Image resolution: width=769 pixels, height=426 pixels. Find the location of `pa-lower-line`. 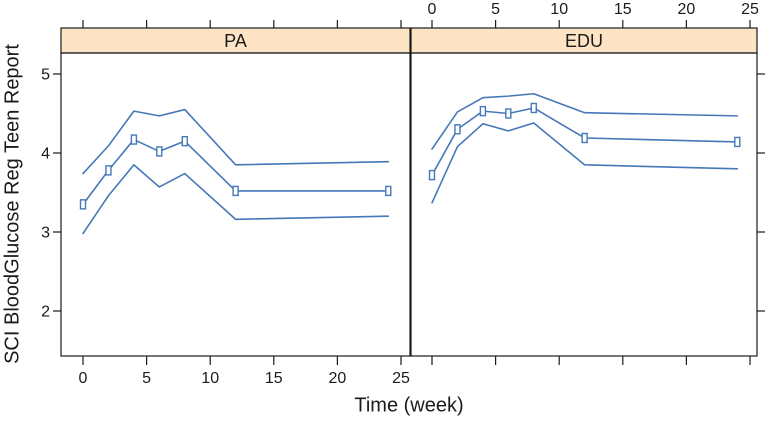

pa-lower-line is located at coordinates (236, 199).